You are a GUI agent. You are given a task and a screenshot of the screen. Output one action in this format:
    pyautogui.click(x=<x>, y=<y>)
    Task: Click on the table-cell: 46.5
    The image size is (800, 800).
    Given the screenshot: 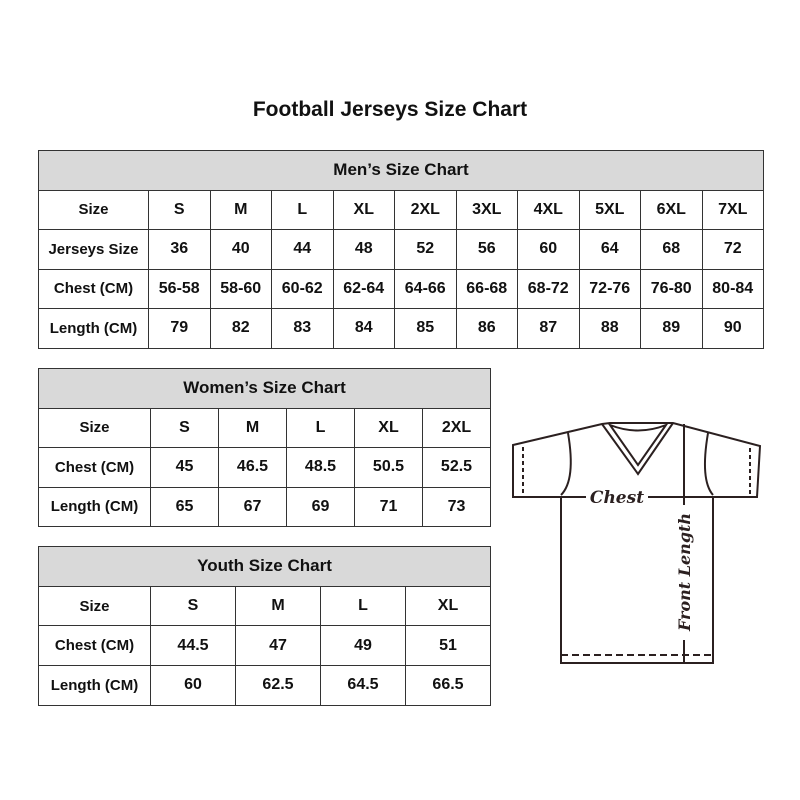 What is the action you would take?
    pyautogui.click(x=252, y=467)
    